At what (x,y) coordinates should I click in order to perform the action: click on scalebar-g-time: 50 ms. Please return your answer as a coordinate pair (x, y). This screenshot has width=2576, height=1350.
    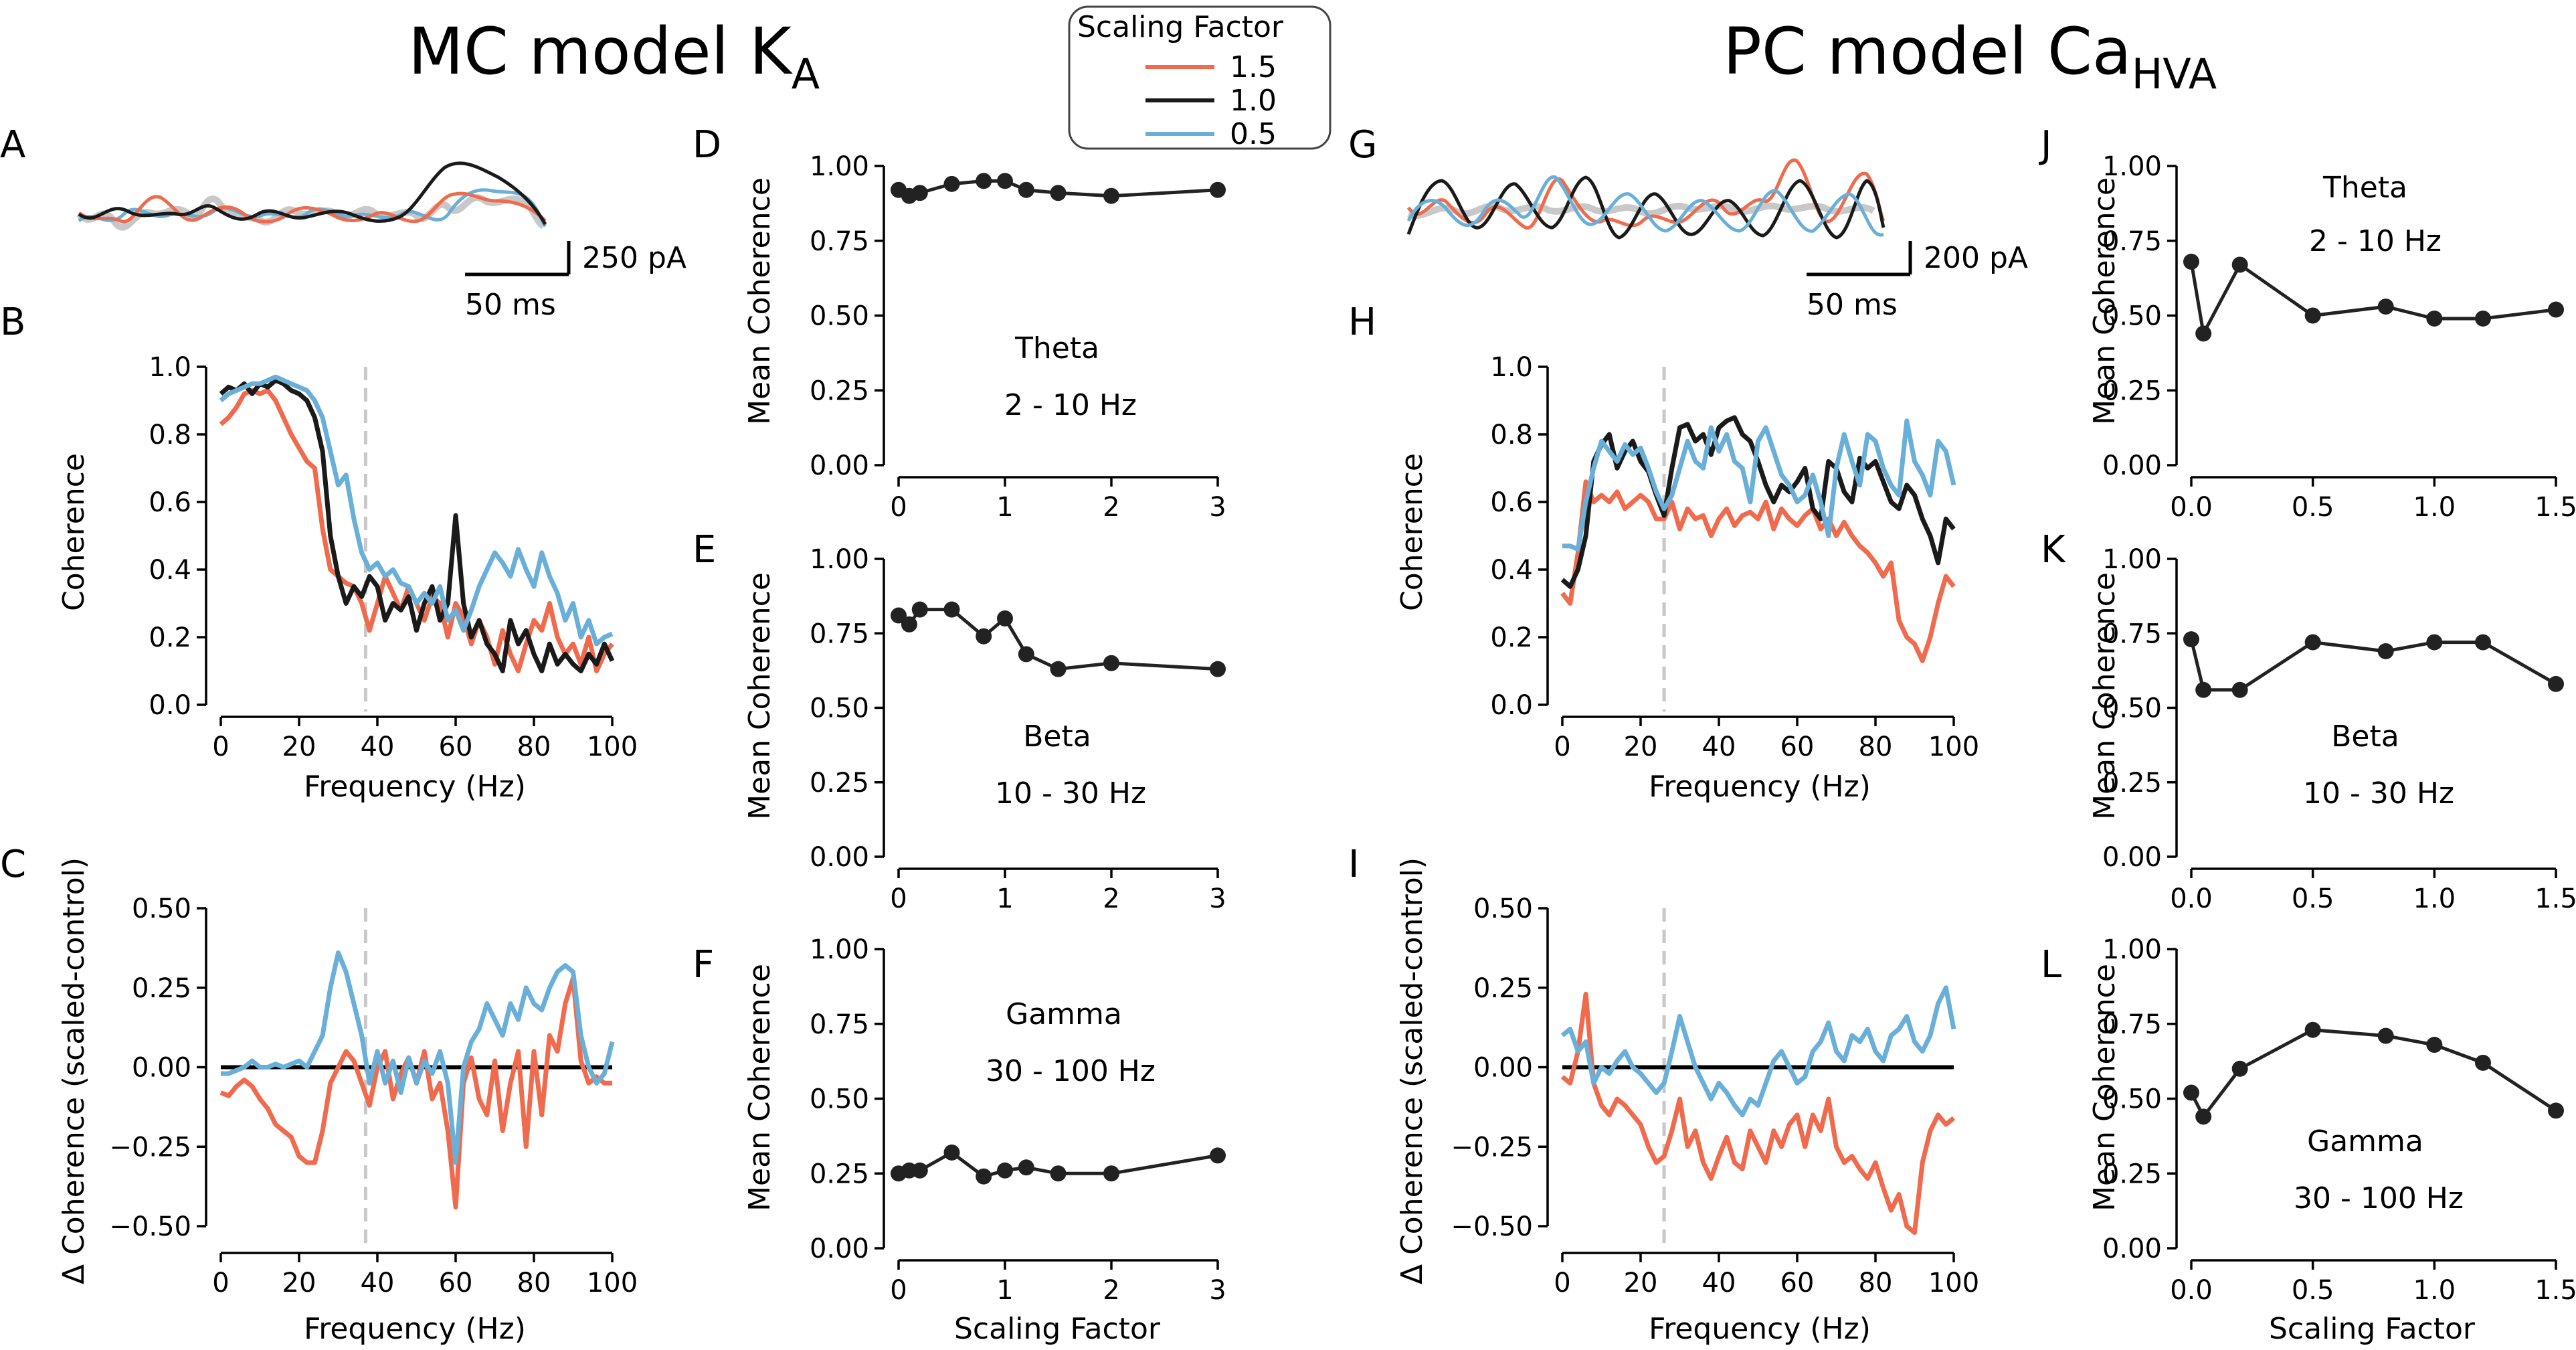
    Looking at the image, I should click on (1852, 305).